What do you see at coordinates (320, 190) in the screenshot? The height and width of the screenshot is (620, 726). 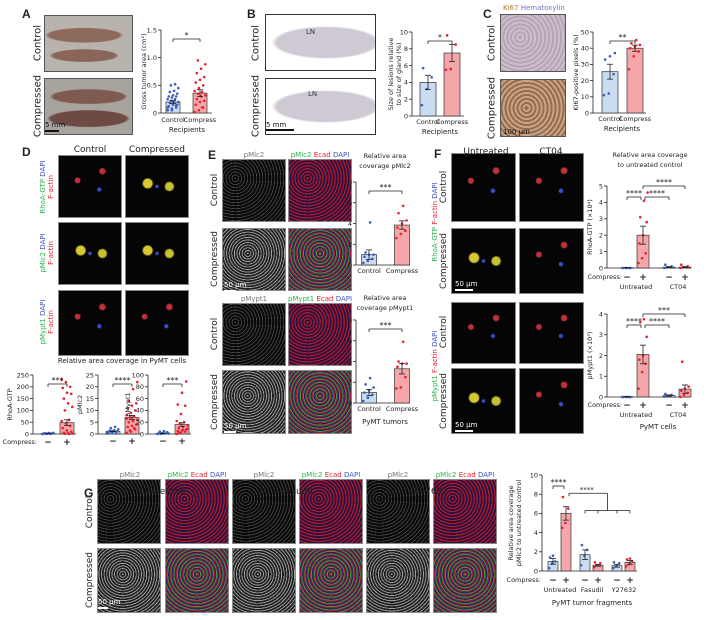 I see `e-pmlc2-control-merge-image` at bounding box center [320, 190].